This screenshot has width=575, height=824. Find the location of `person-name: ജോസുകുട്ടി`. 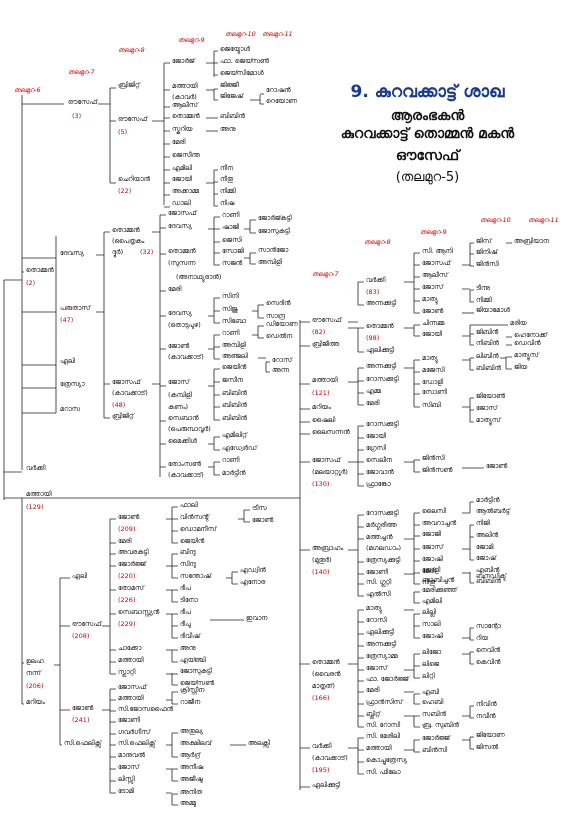

person-name: ജോസുകുട്ടി is located at coordinates (196, 671).